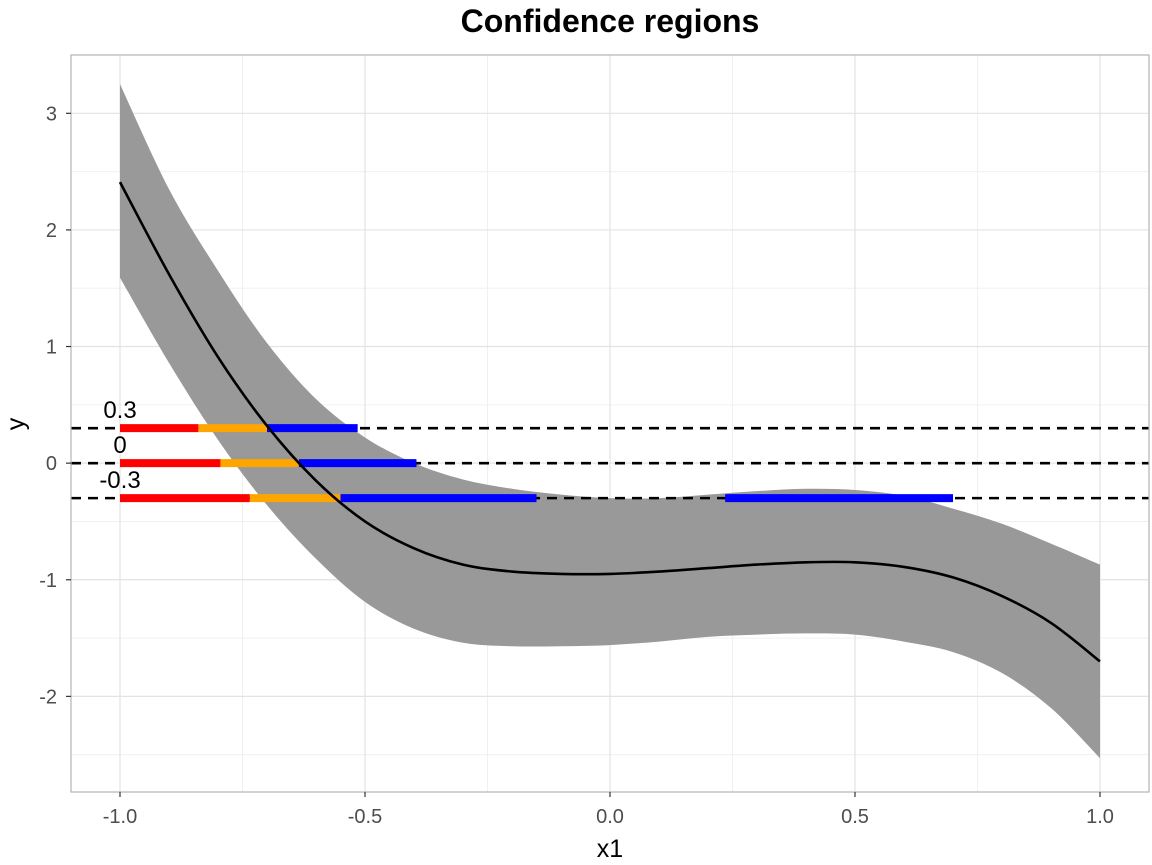 Image resolution: width=1152 pixels, height=865 pixels. I want to click on x-tick-label: -0.5, so click(365, 817).